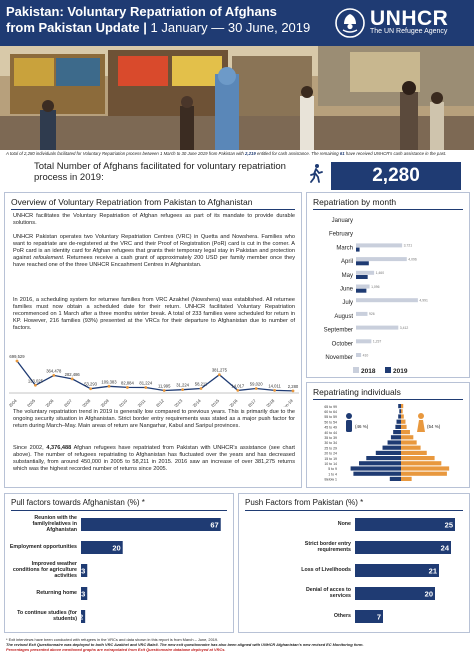 This screenshot has width=474, height=669. I want to click on month-label: November, so click(339, 358).